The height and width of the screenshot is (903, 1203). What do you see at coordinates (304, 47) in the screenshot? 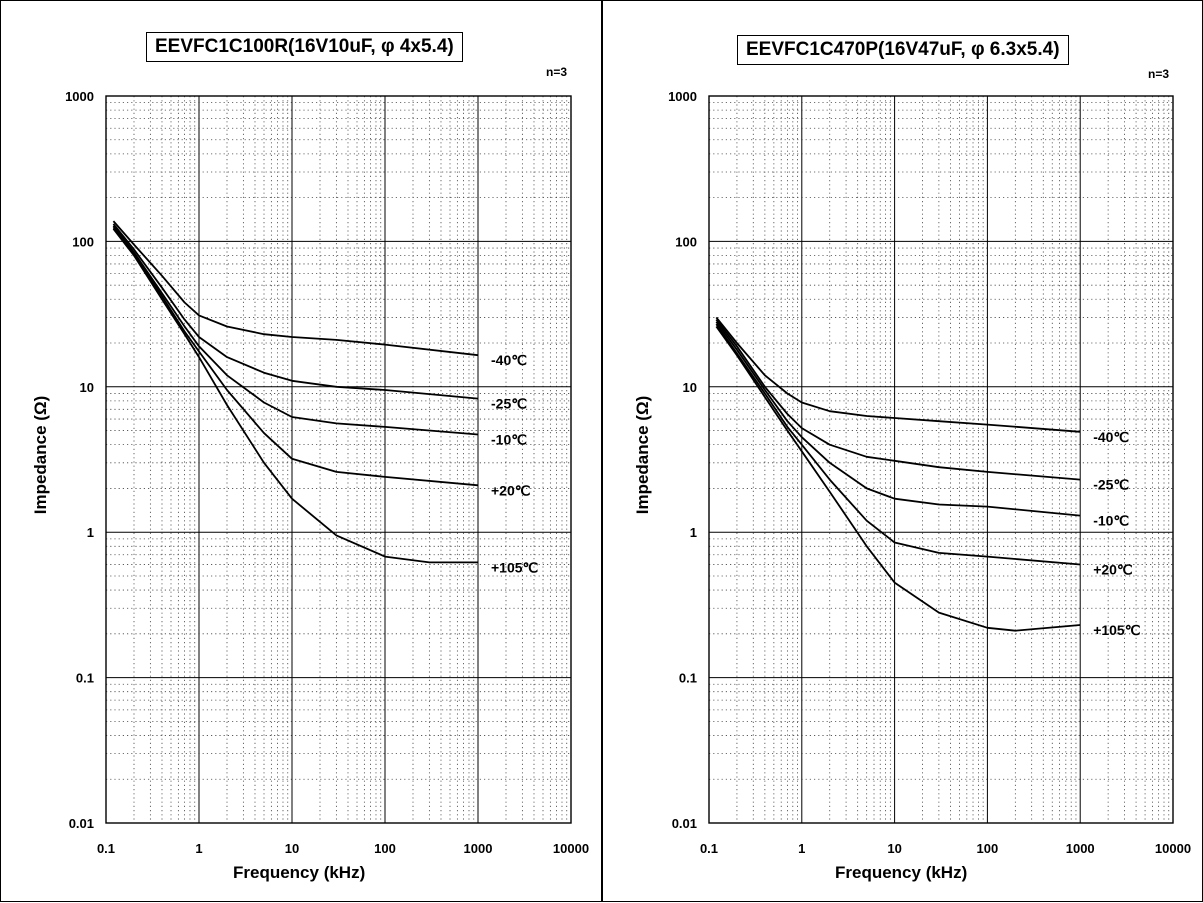
I see `chart-title: EEVFC1C100R(16V10uF, φ 4x5.4)` at bounding box center [304, 47].